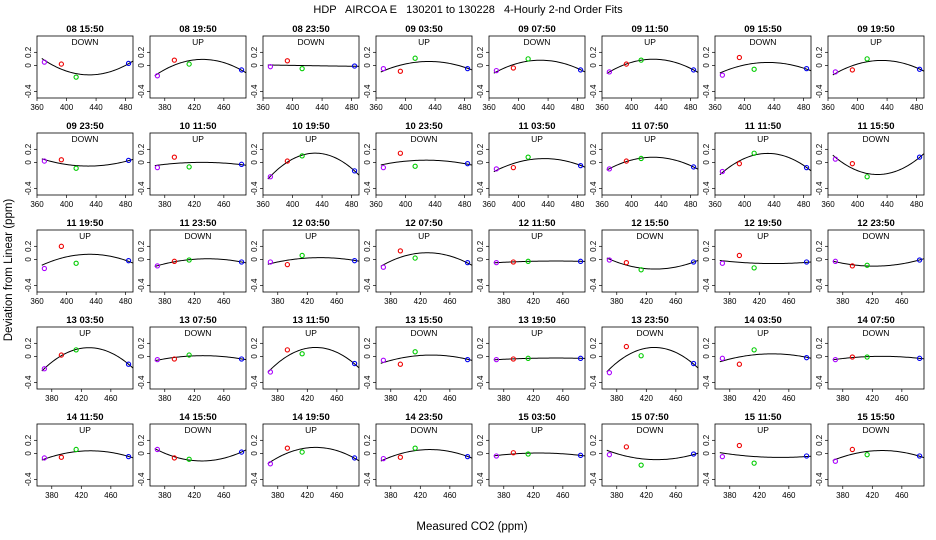 The height and width of the screenshot is (540, 936). Describe the element at coordinates (198, 29) in the screenshot. I see `panel-title: 08 19:50` at that location.